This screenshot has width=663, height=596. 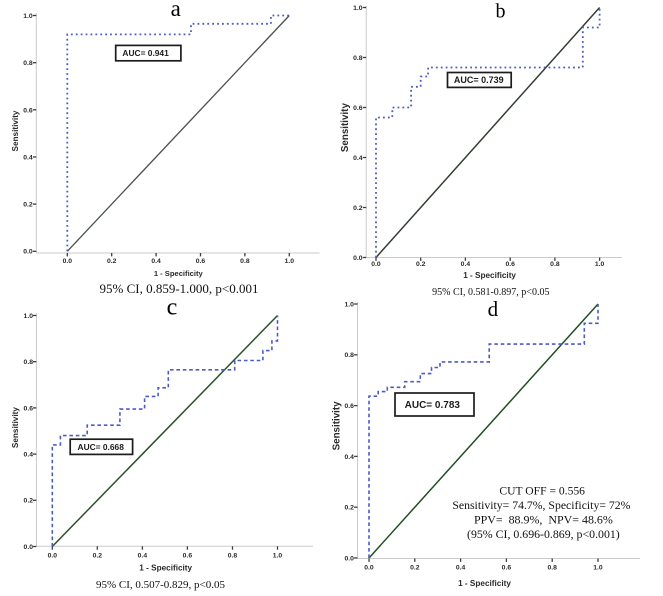 I want to click on svg-text: CUT OFF = 0.556, so click(x=542, y=491).